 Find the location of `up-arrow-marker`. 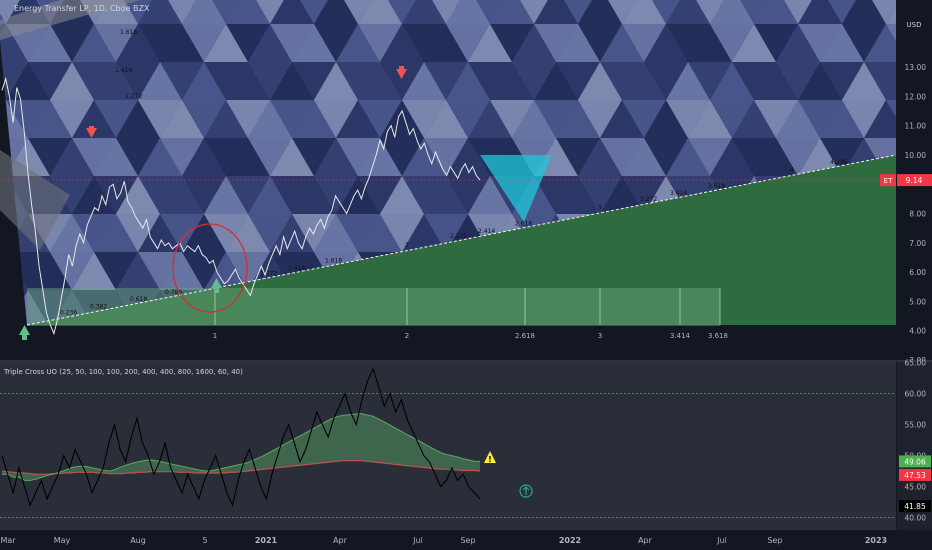

up-arrow-marker is located at coordinates (24, 330).